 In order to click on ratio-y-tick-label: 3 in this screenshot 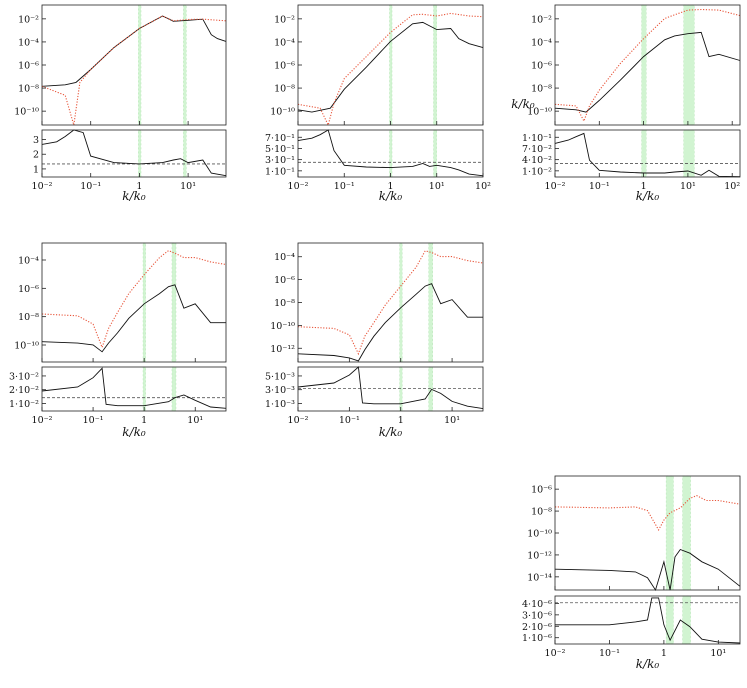, I will do `click(36, 140)`.